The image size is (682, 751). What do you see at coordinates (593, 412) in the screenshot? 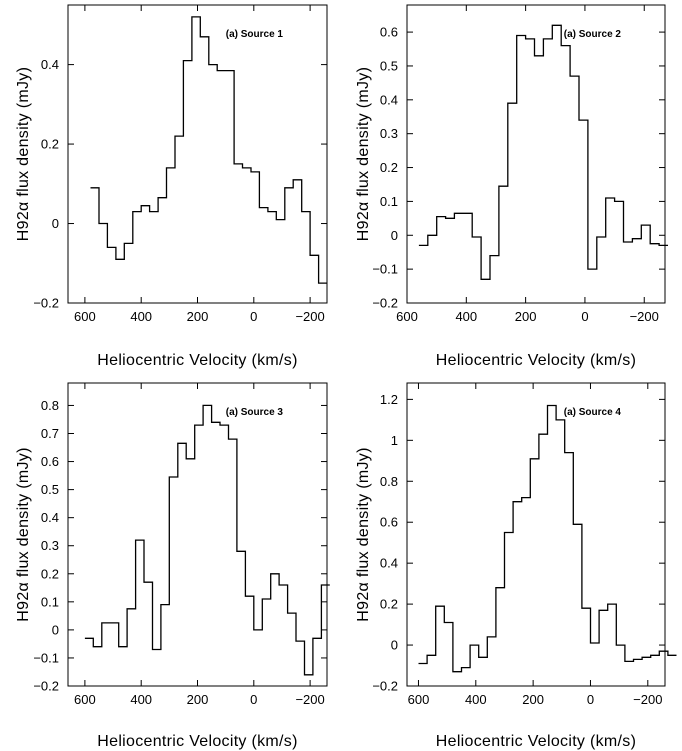
I see `panel-label: (a) Source 4` at bounding box center [593, 412].